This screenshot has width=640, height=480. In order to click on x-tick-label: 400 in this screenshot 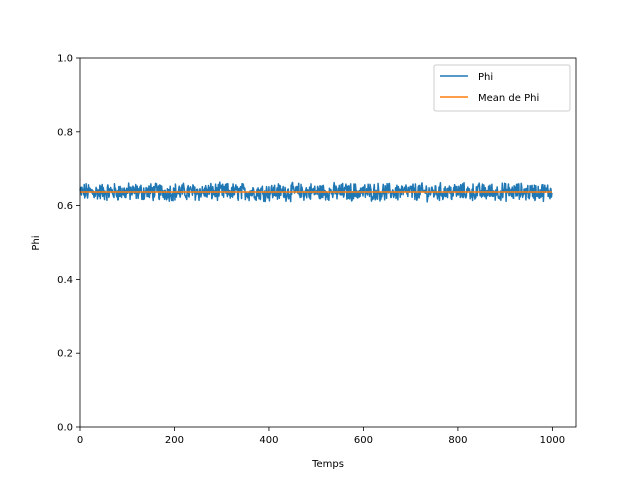, I will do `click(268, 440)`.